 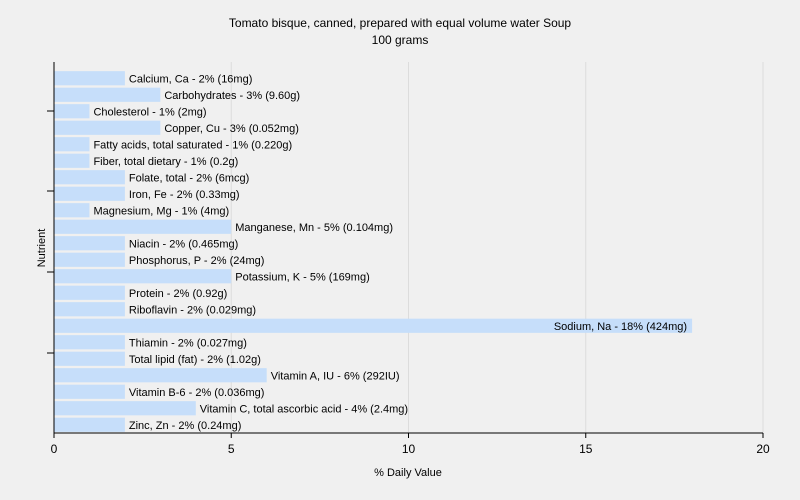 I want to click on x-tick-label-5: 5, so click(x=231, y=449).